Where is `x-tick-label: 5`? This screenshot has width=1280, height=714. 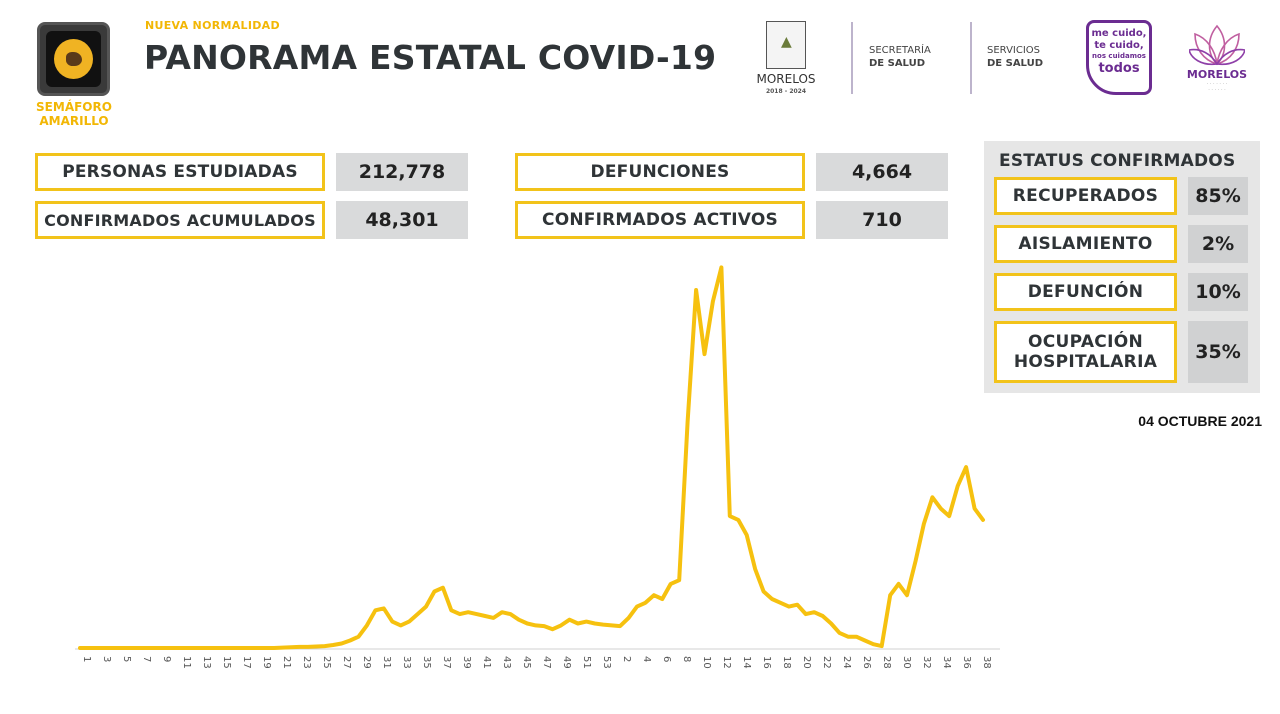 x-tick-label: 5 is located at coordinates (126, 659).